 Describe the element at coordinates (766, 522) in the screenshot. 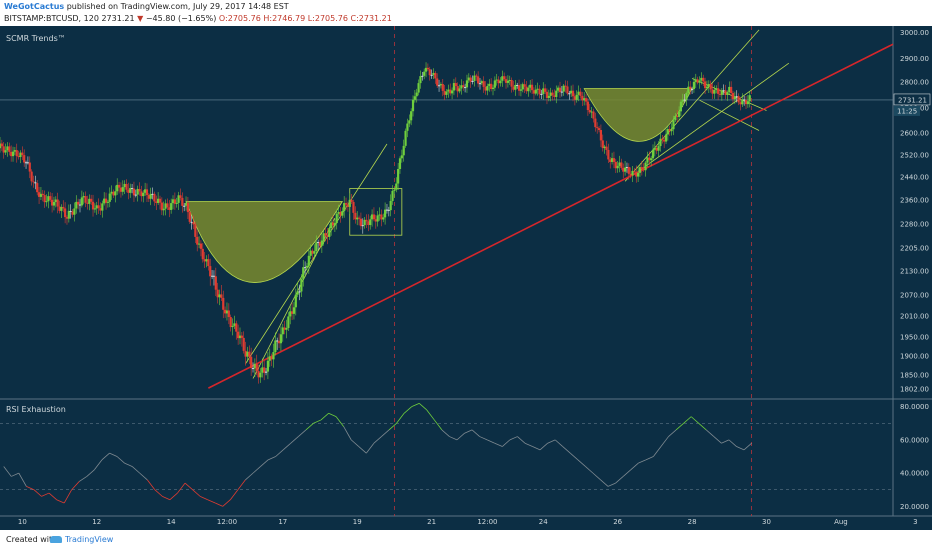

I see `time-tick-label: 30` at that location.